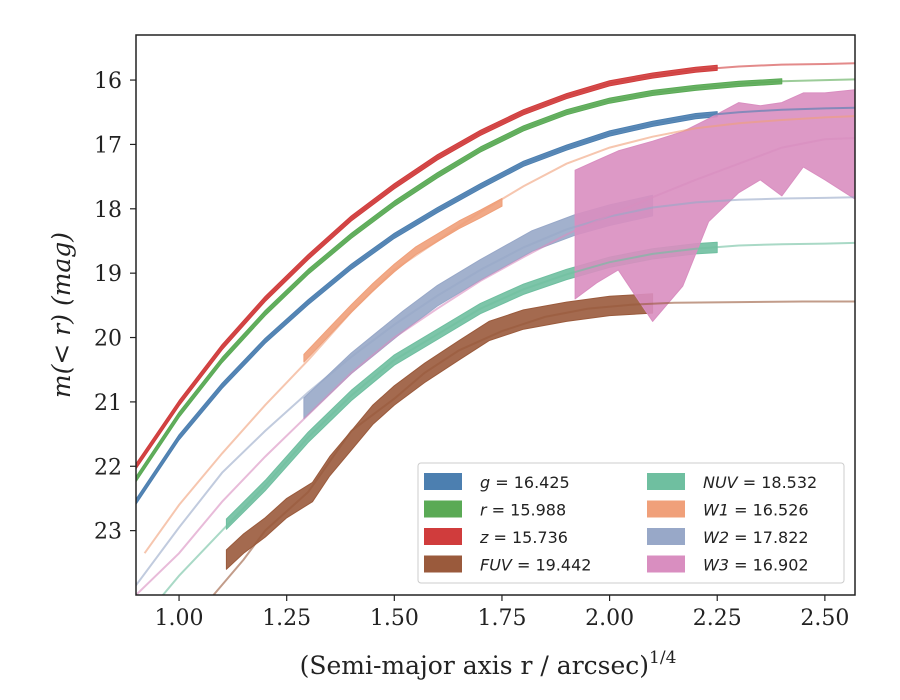  Describe the element at coordinates (769, 565) in the screenshot. I see `legend-band-value: = 16.902` at that location.